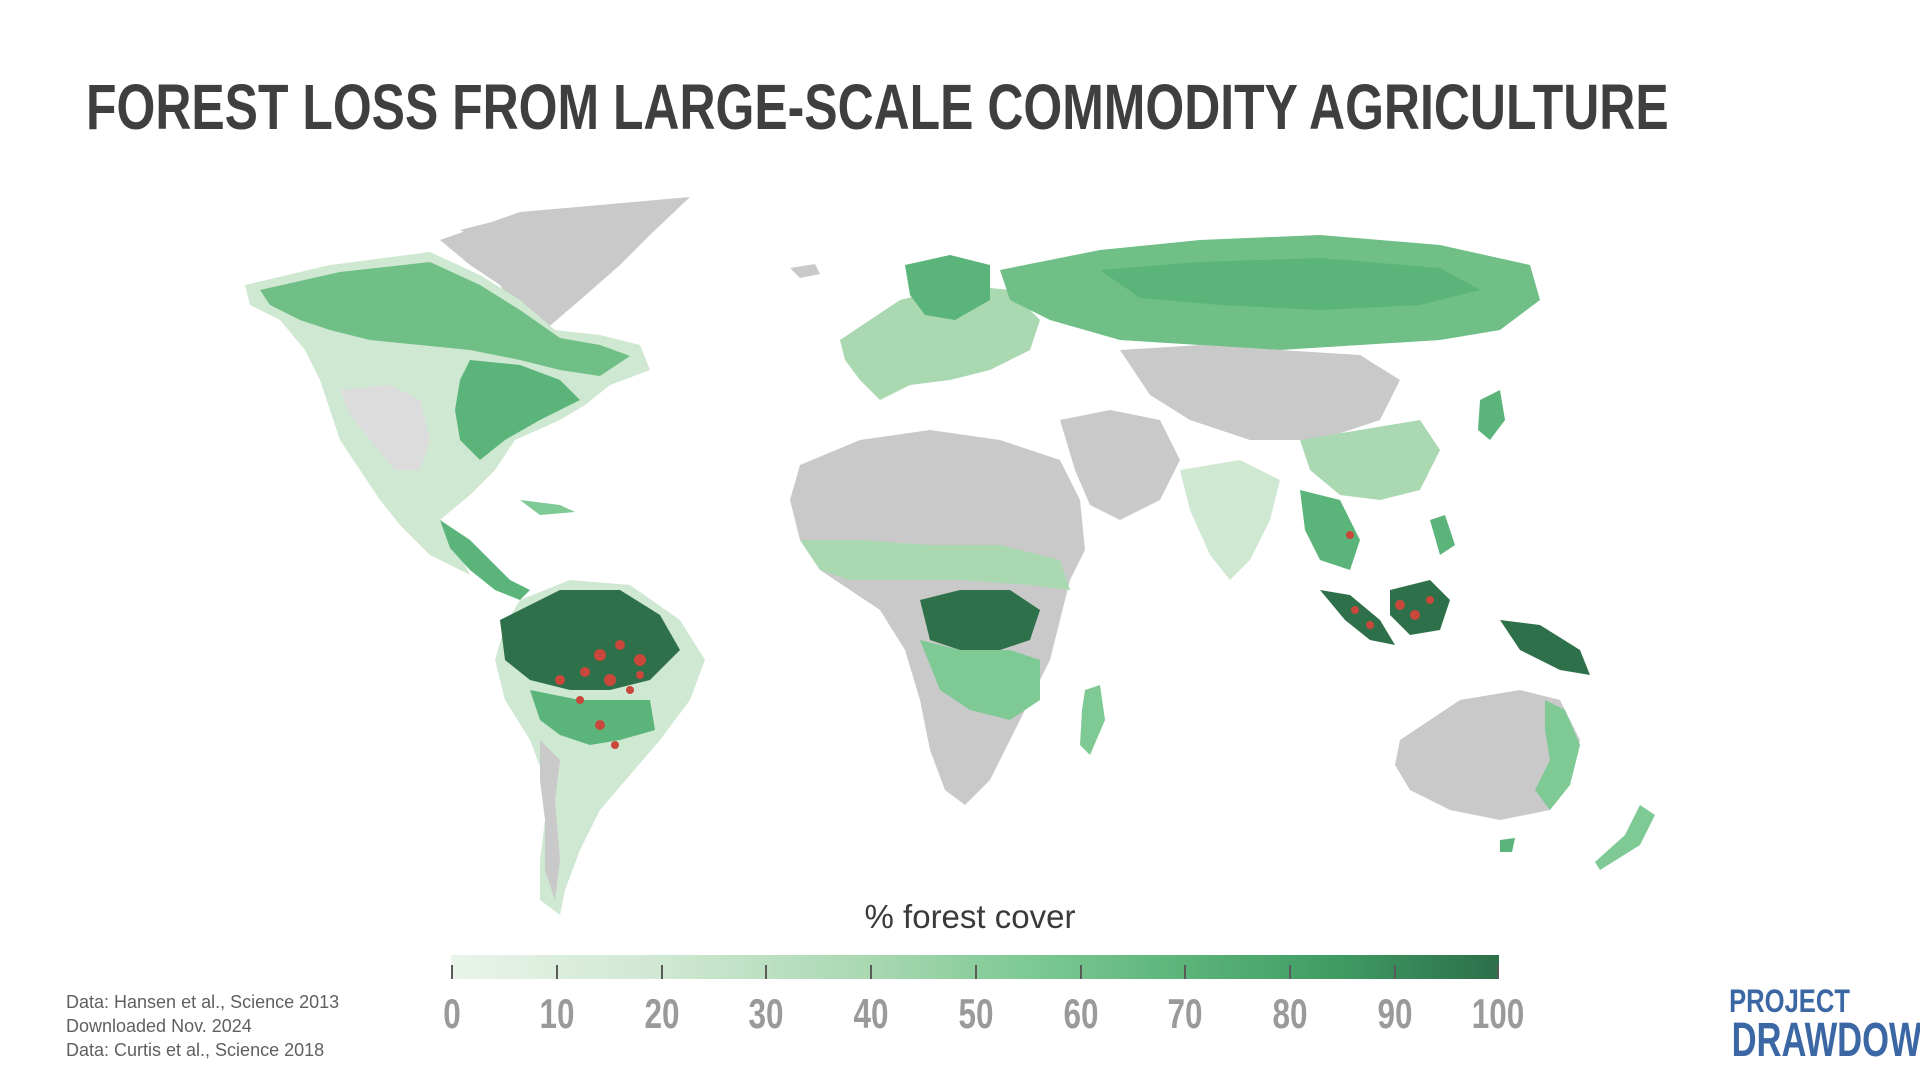 The image size is (1920, 1080). Describe the element at coordinates (1260, 392) in the screenshot. I see `central-asia-dry` at that location.